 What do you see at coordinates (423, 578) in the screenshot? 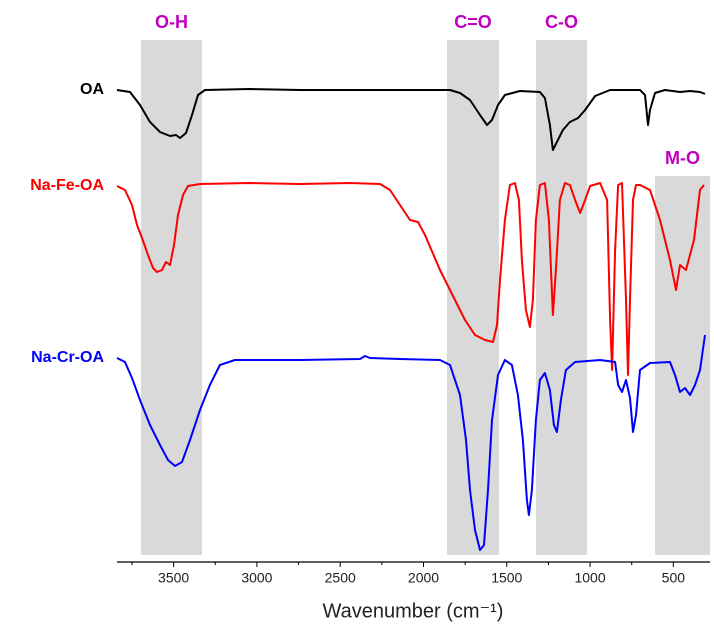
I see `x-tick-label: 2000` at bounding box center [423, 578].